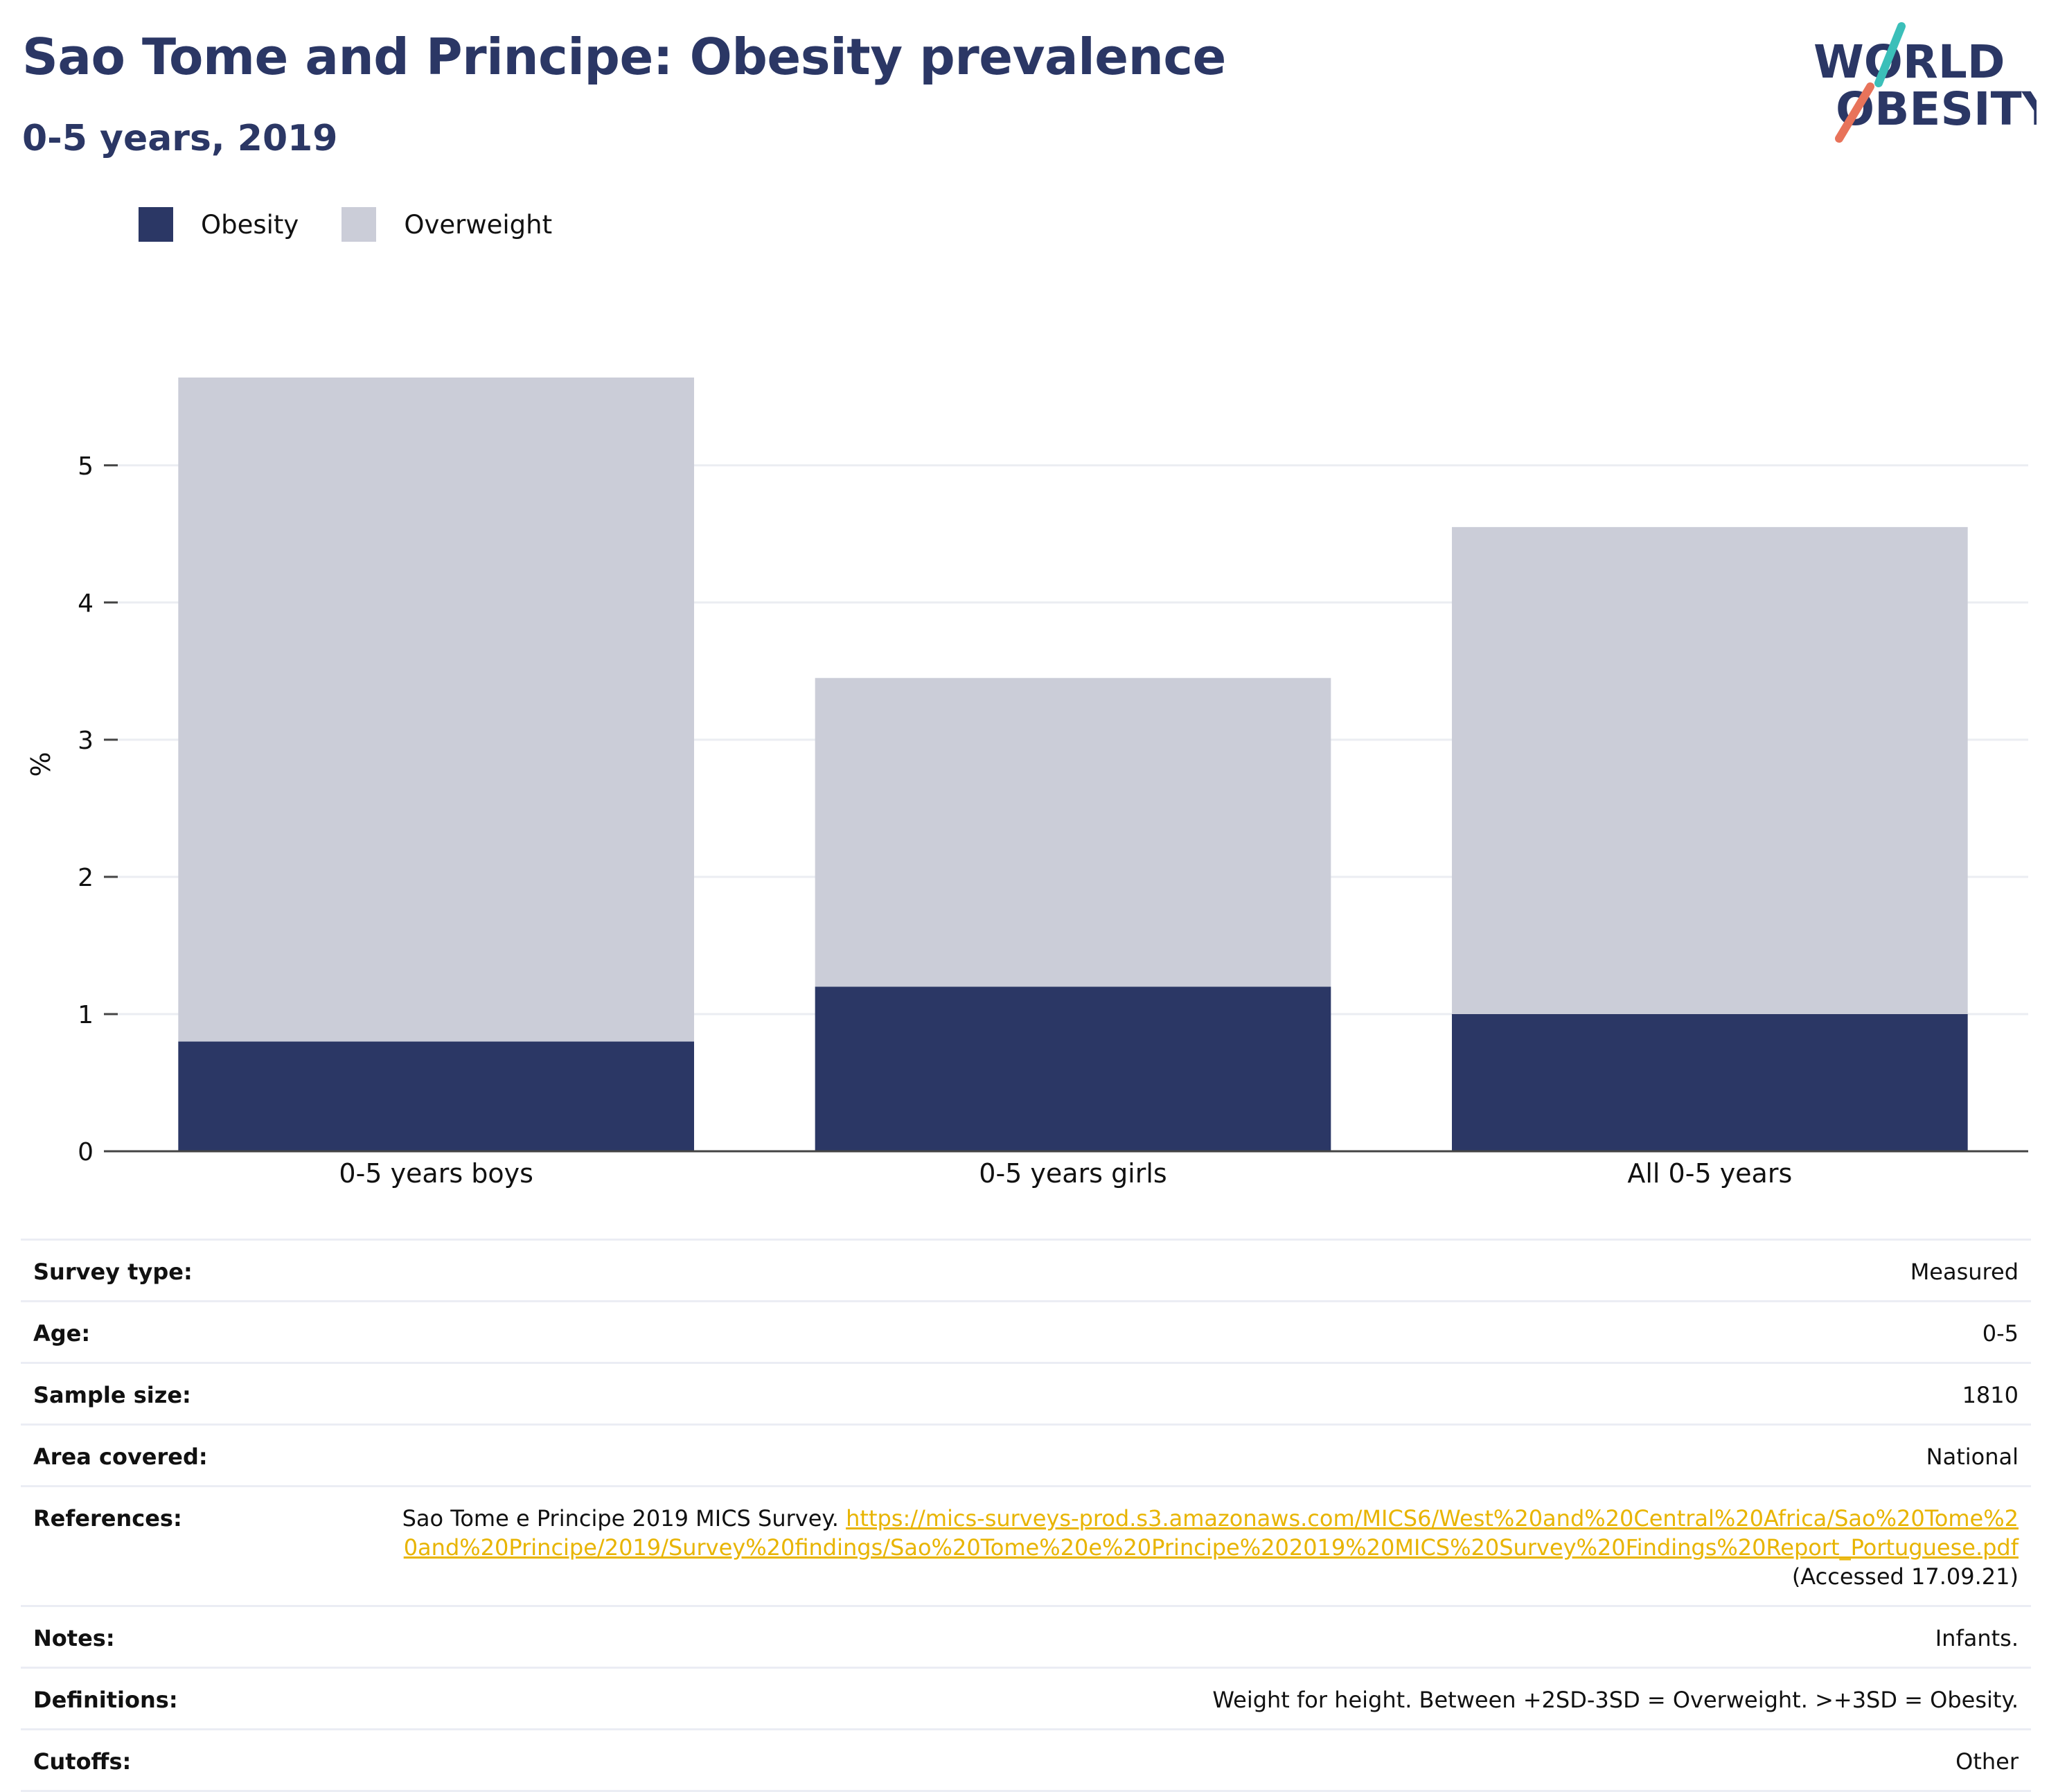 The width and height of the screenshot is (2049, 1792). I want to click on meta-row-notes: Notes: Infants., so click(1026, 1638).